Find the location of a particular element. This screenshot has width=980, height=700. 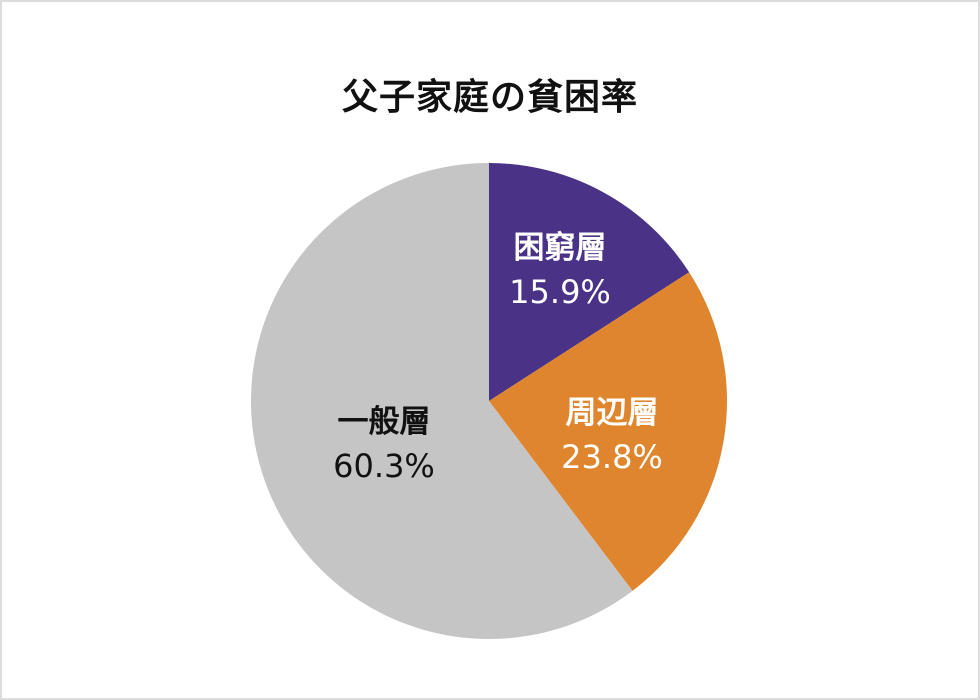

slice-percent: 15.9% is located at coordinates (560, 292).